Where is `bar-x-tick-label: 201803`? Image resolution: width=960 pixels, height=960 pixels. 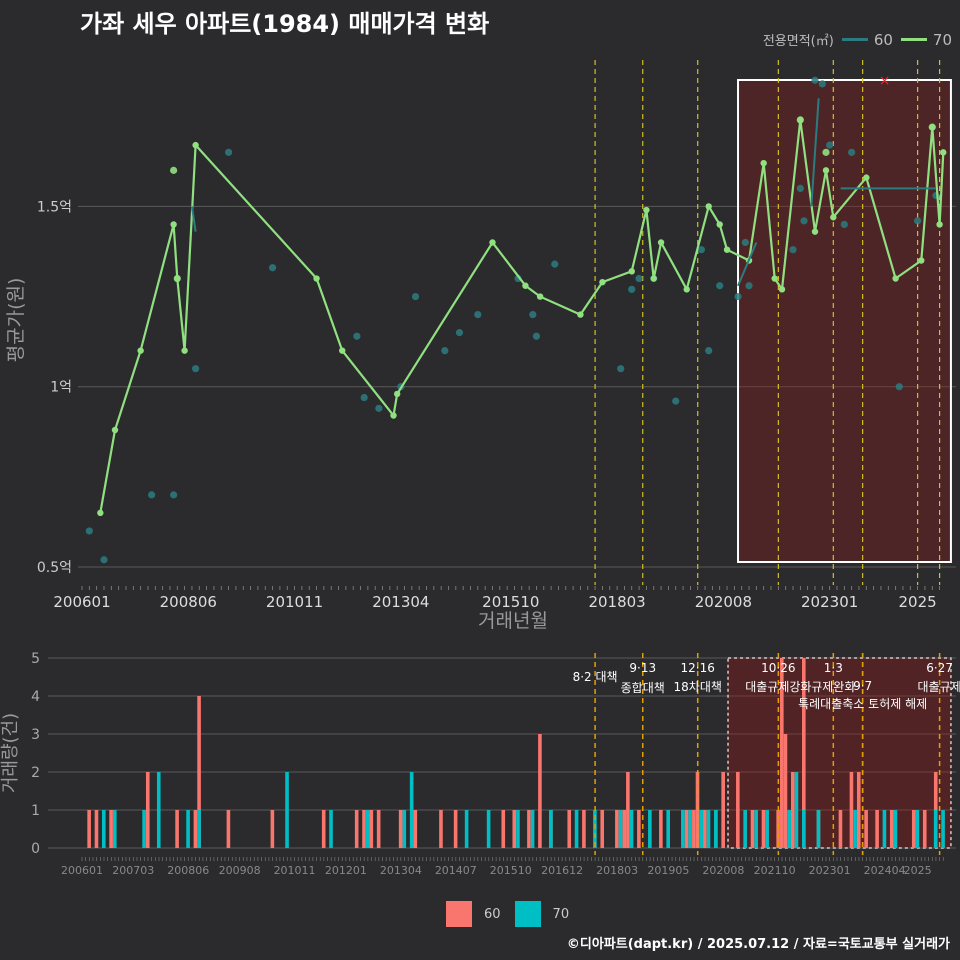
bar-x-tick-label: 201803 is located at coordinates (617, 870).